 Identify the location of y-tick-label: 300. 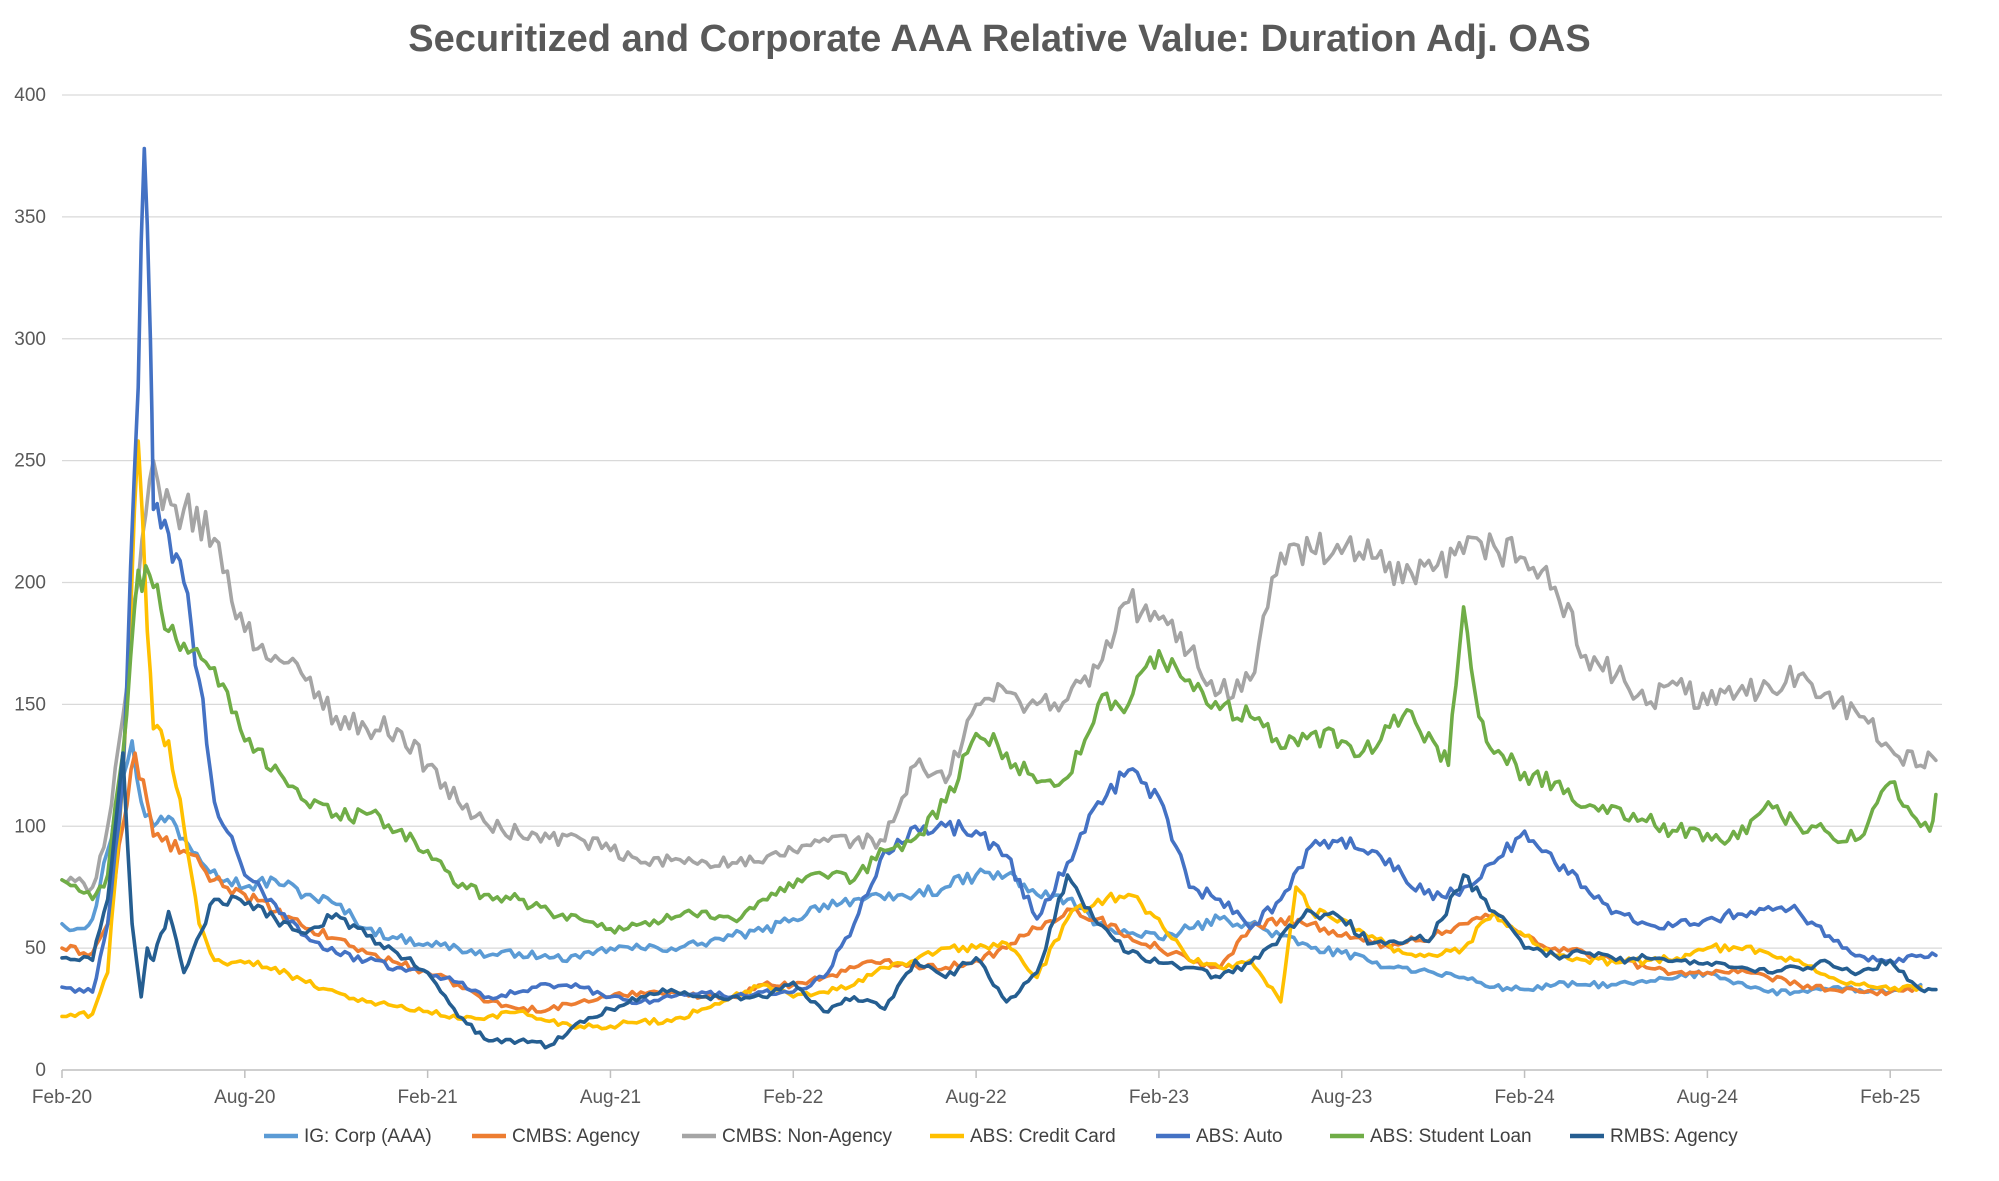
(30, 339).